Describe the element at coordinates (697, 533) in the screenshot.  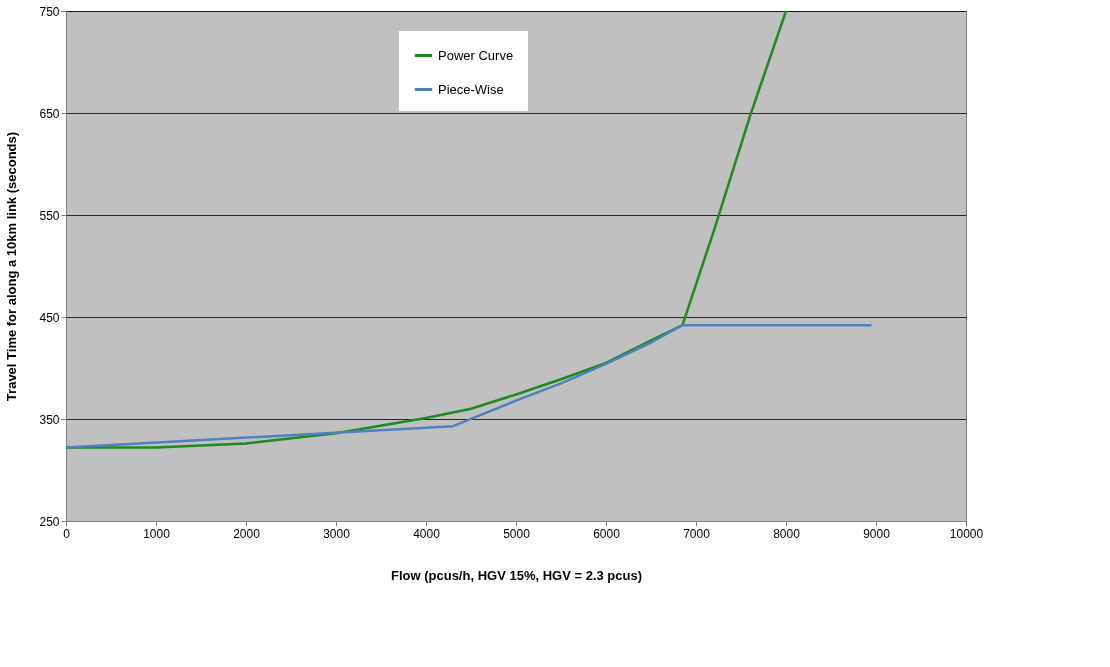
I see `x-tick-label: 7000` at that location.